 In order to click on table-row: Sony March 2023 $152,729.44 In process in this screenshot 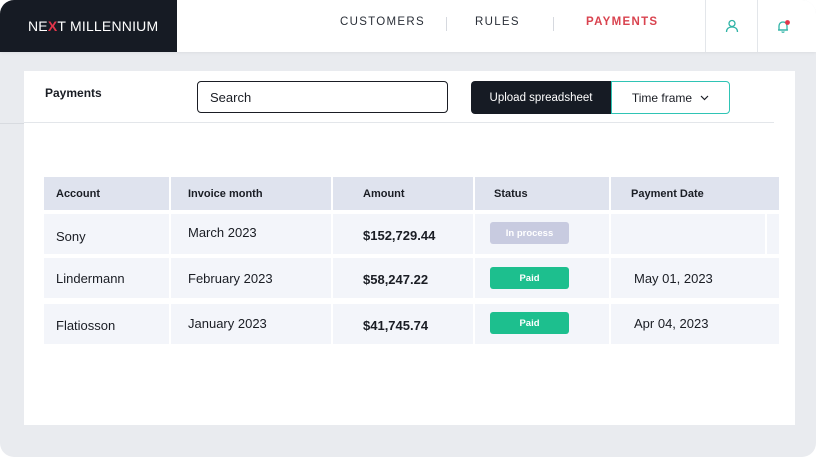, I will do `click(411, 234)`.